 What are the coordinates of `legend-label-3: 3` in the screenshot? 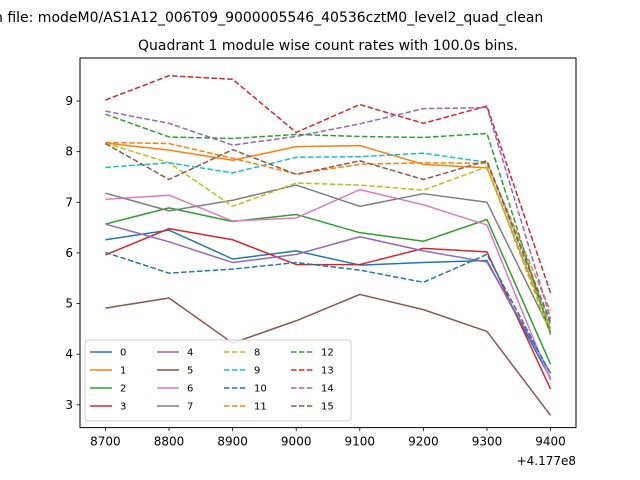 It's located at (123, 407).